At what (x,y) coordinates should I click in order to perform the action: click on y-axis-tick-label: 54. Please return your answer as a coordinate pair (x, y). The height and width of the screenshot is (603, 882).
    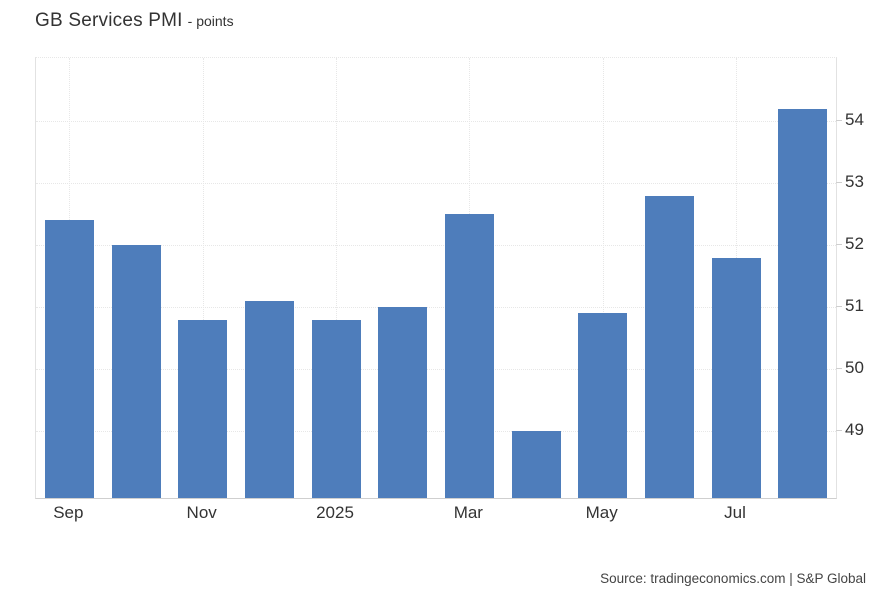
    Looking at the image, I should click on (854, 120).